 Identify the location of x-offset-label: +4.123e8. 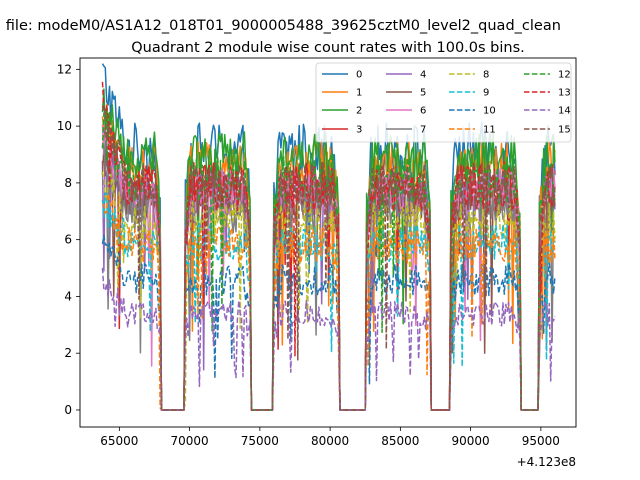
(546, 462).